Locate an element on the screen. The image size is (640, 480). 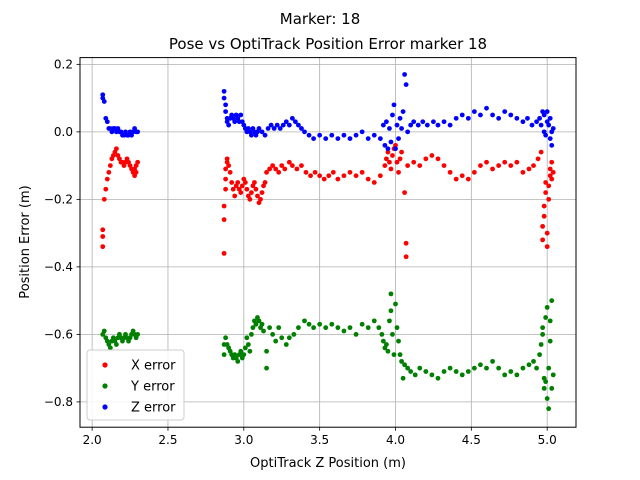
legend-marker is located at coordinates (105, 386).